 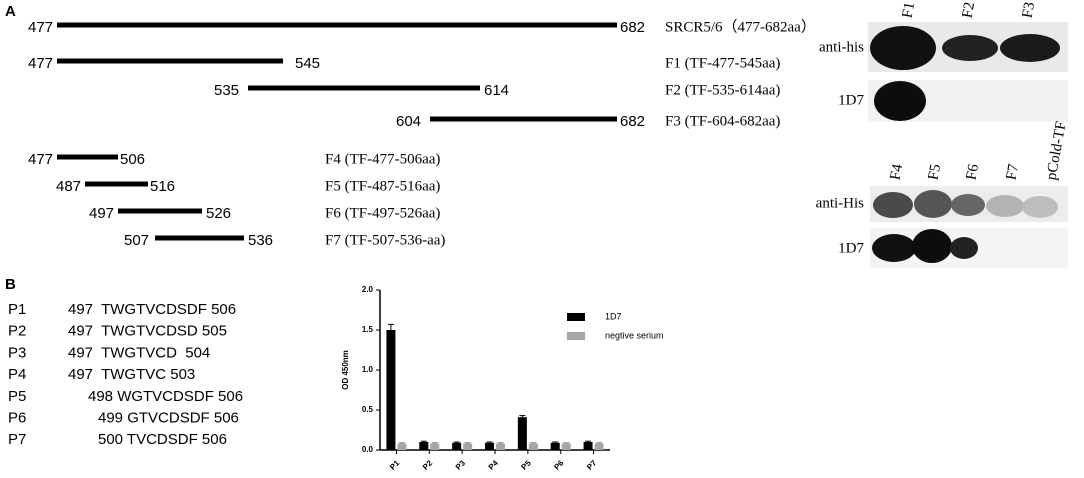 I want to click on x-tick-label: P1, so click(x=395, y=465).